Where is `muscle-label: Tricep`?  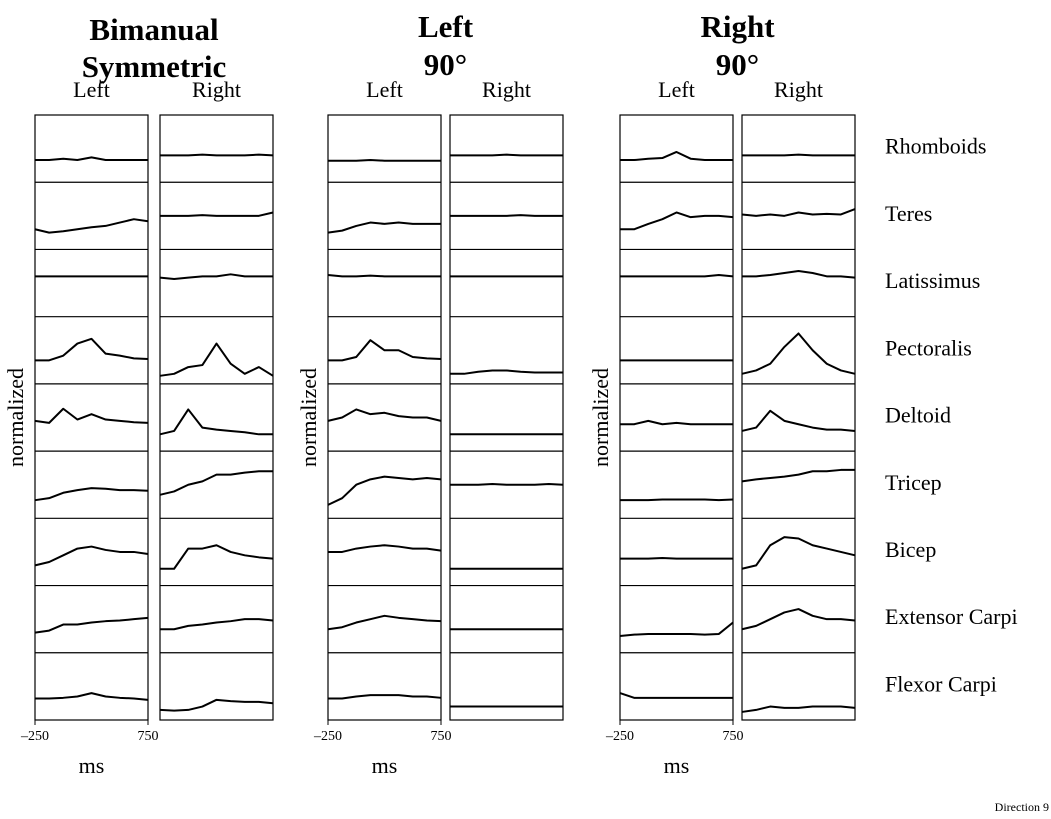
muscle-label: Tricep is located at coordinates (913, 482).